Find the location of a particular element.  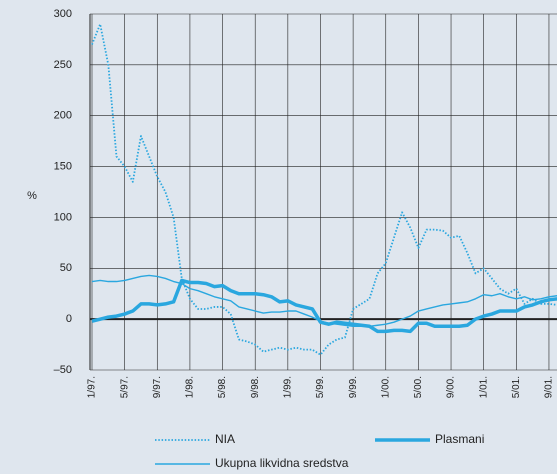

legend-label: NIA is located at coordinates (225, 439).